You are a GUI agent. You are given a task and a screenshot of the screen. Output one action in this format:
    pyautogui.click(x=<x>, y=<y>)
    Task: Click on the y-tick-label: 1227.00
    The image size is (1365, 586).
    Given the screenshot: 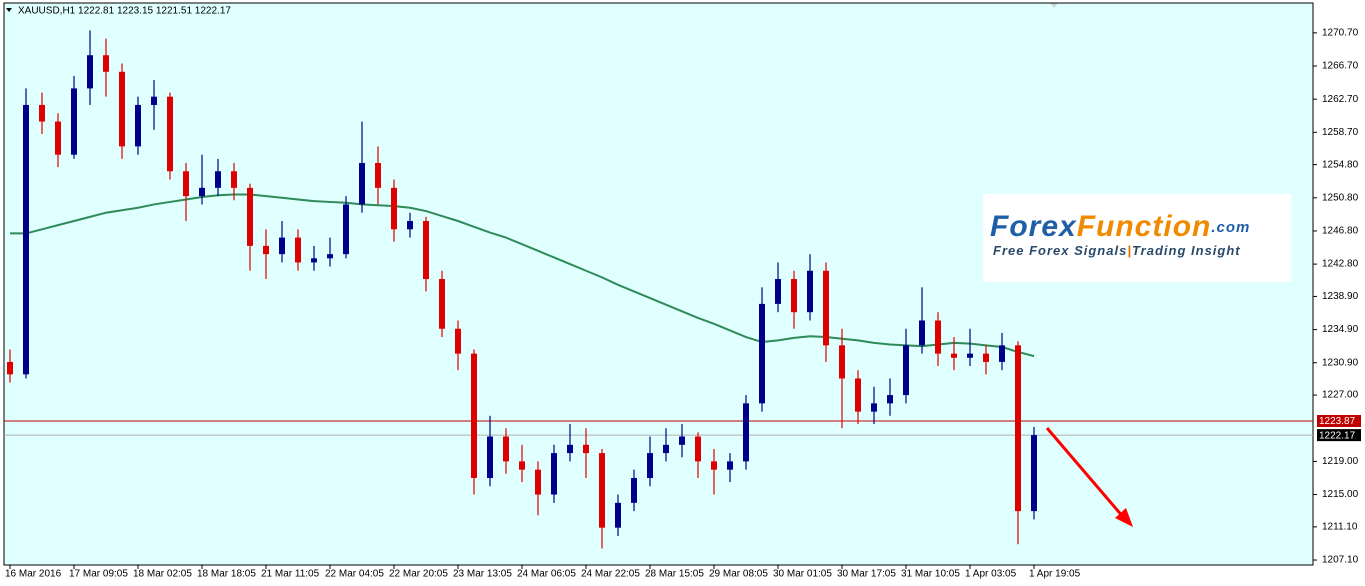 What is the action you would take?
    pyautogui.click(x=1340, y=395)
    